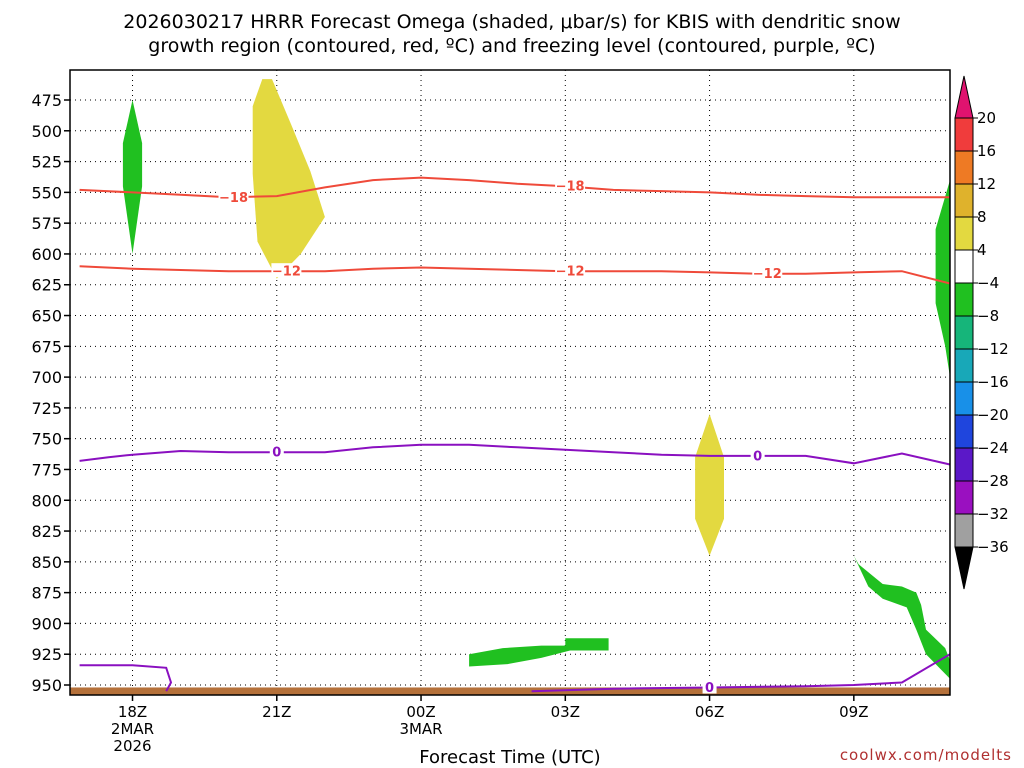 This screenshot has width=1024, height=768. Describe the element at coordinates (420, 729) in the screenshot. I see `x-tick-label: 3MAR` at that location.